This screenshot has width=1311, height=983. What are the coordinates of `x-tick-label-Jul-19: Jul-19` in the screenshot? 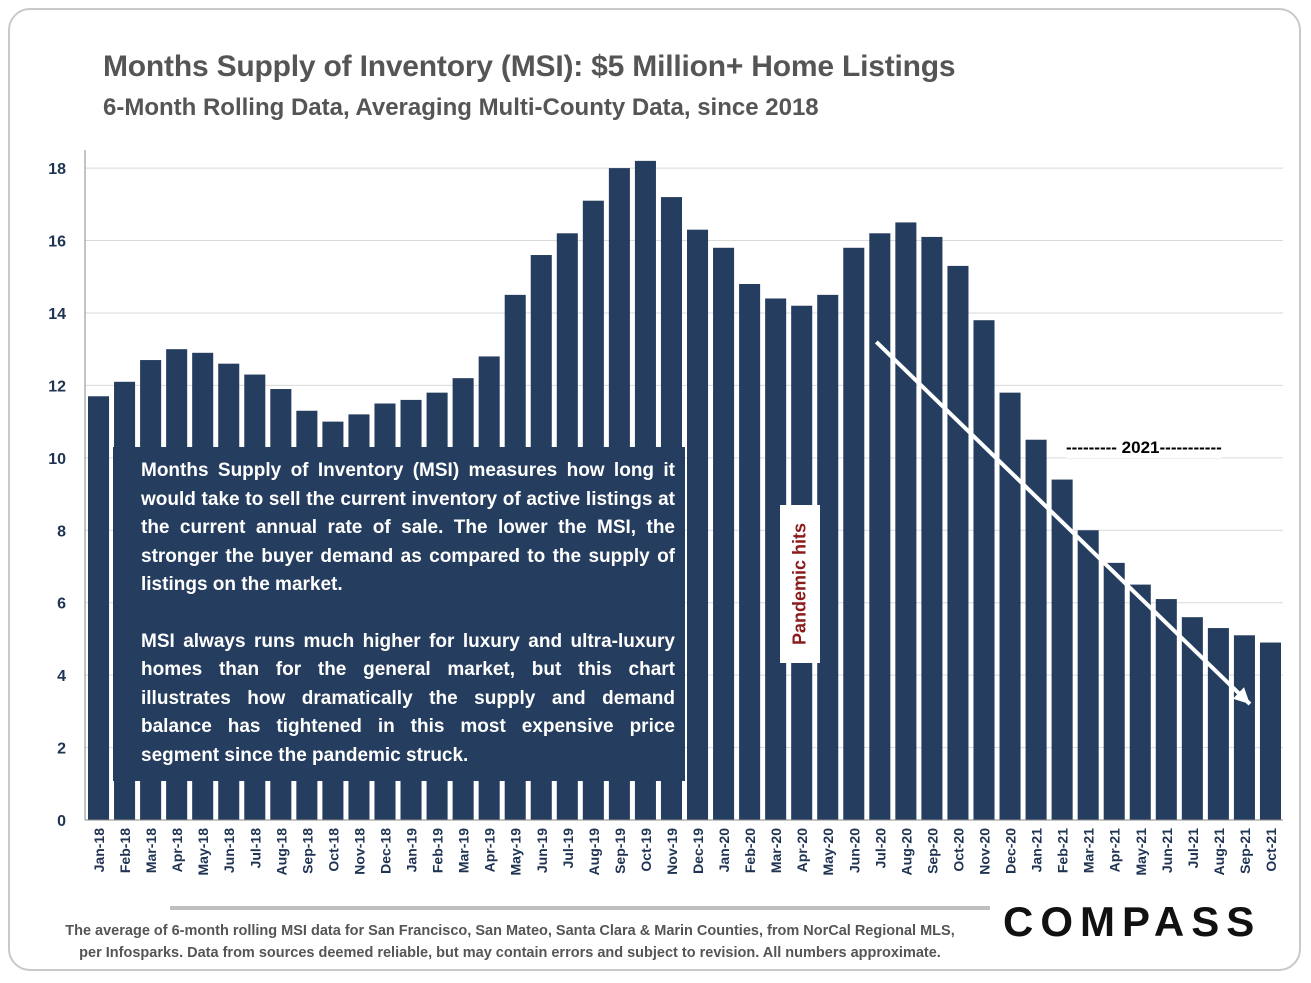 It's located at (568, 848).